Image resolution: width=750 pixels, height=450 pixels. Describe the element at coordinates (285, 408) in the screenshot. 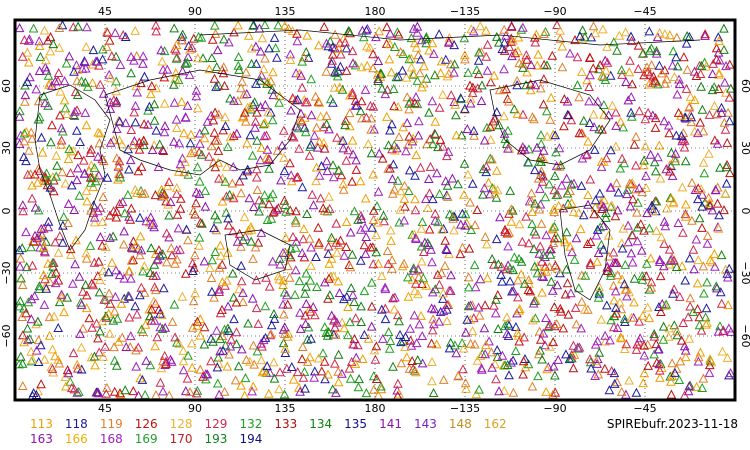

I see `tick-label: 135` at that location.